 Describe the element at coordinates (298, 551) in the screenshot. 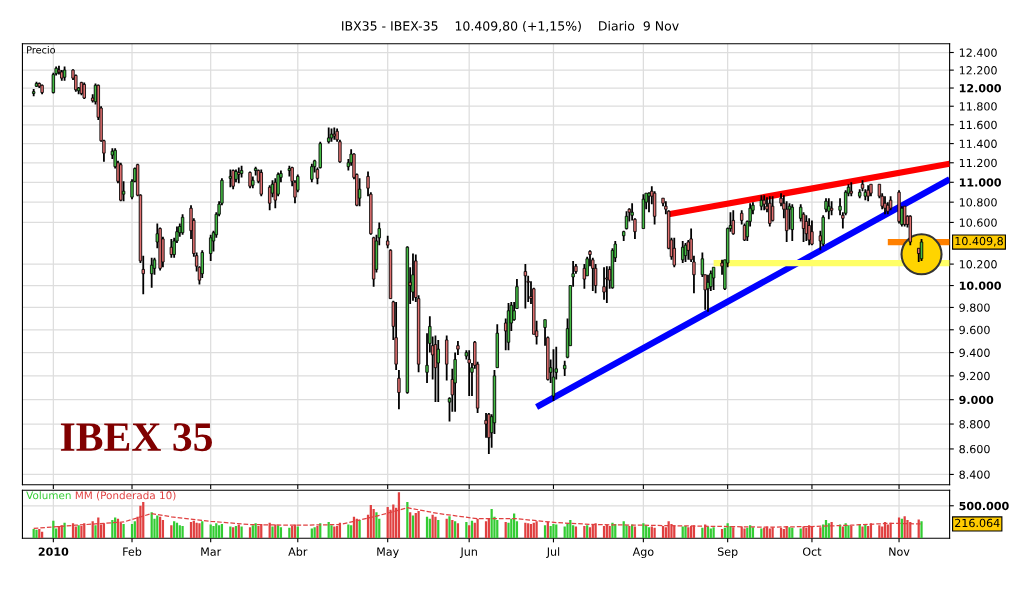

I see `x-tick-label: Abr` at that location.